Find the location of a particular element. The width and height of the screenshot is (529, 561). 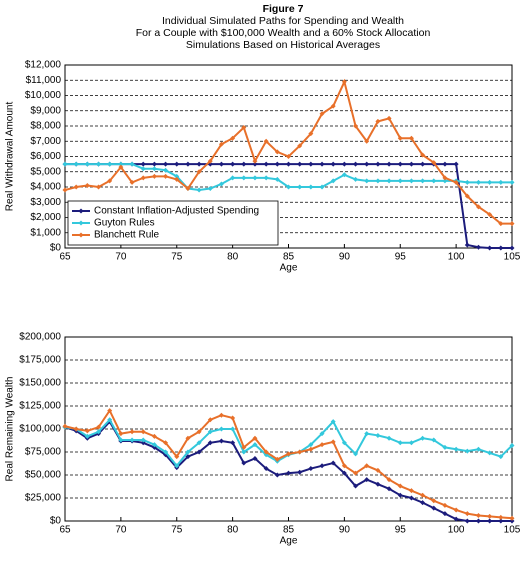

legend-marker is located at coordinates (81, 211).